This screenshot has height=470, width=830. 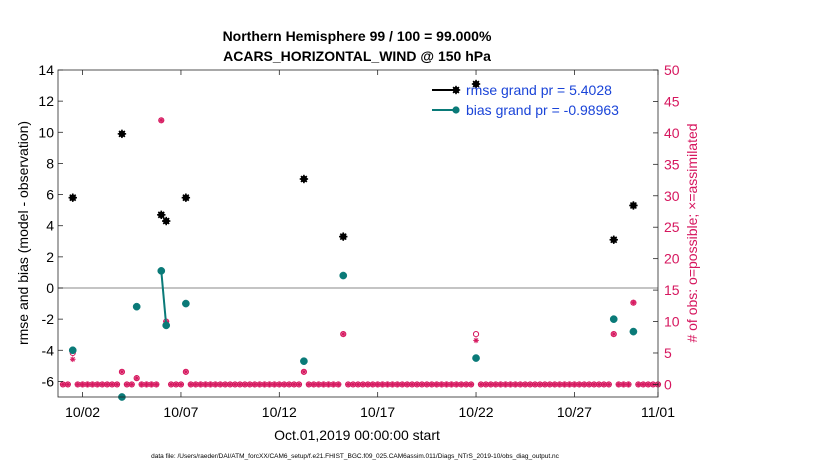 What do you see at coordinates (164, 298) in the screenshot?
I see `bias-line-segment` at bounding box center [164, 298].